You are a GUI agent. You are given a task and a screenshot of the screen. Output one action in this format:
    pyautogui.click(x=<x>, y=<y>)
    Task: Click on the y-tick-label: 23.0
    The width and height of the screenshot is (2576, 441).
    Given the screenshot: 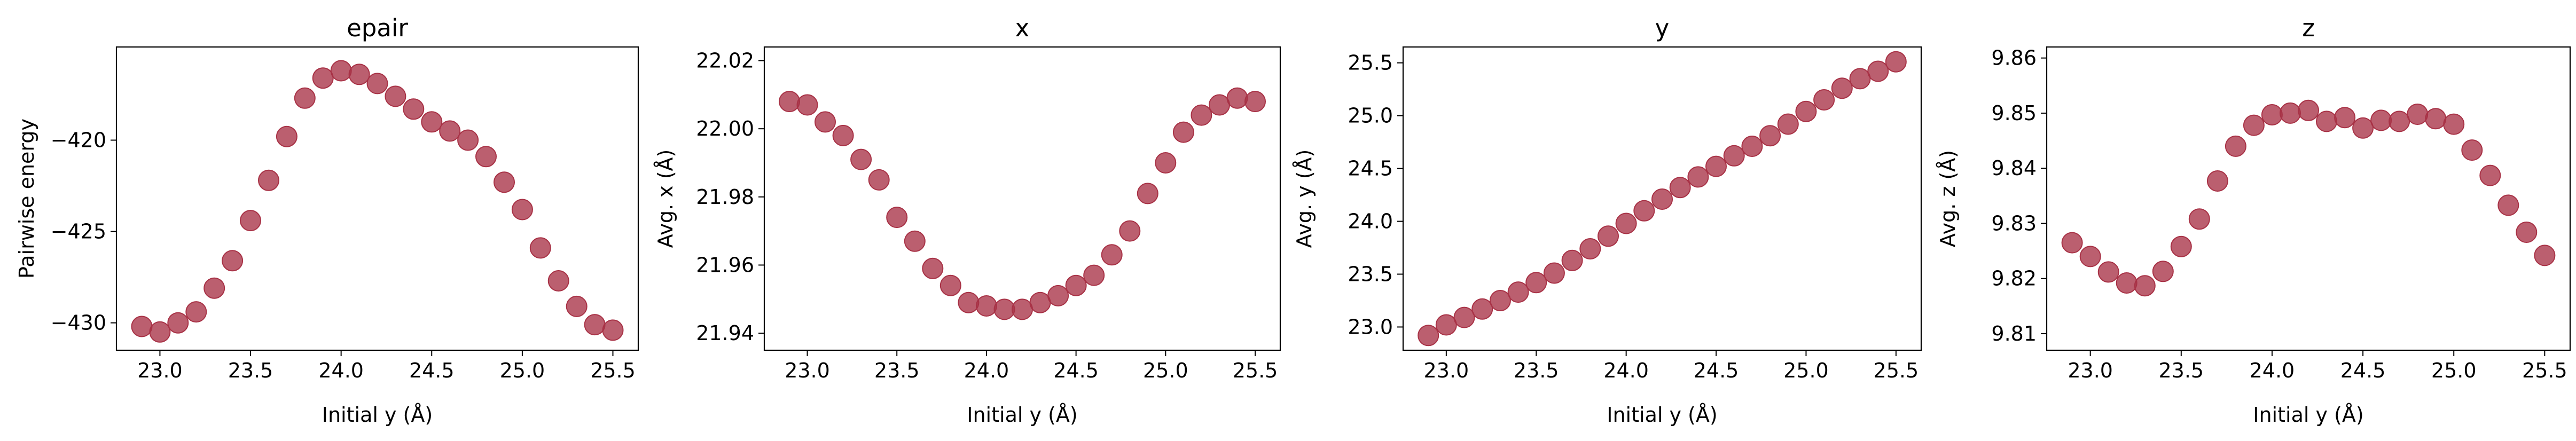 What is the action you would take?
    pyautogui.click(x=1370, y=326)
    